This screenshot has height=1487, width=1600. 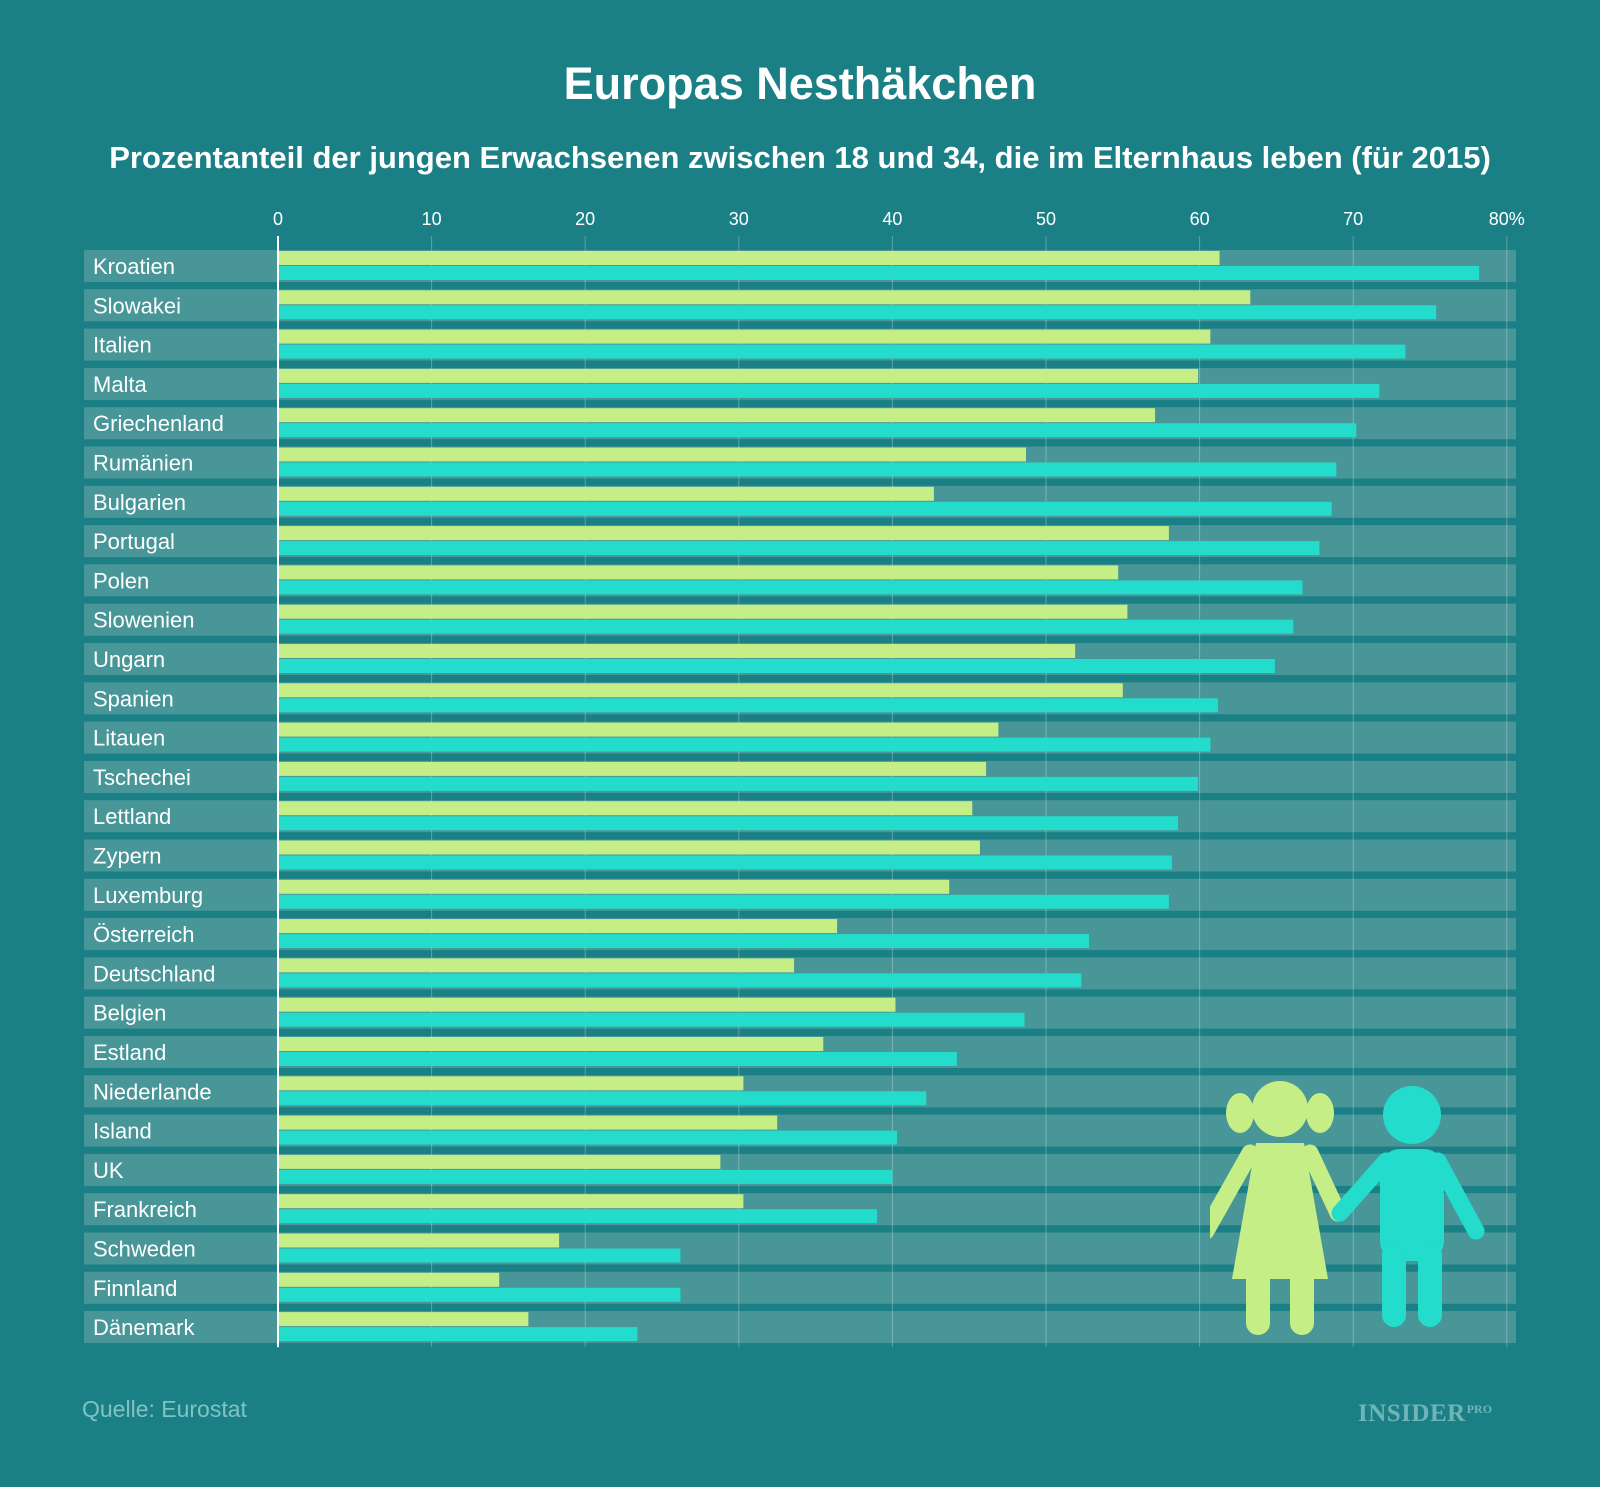 I want to click on category-label: Italien, so click(x=122, y=345).